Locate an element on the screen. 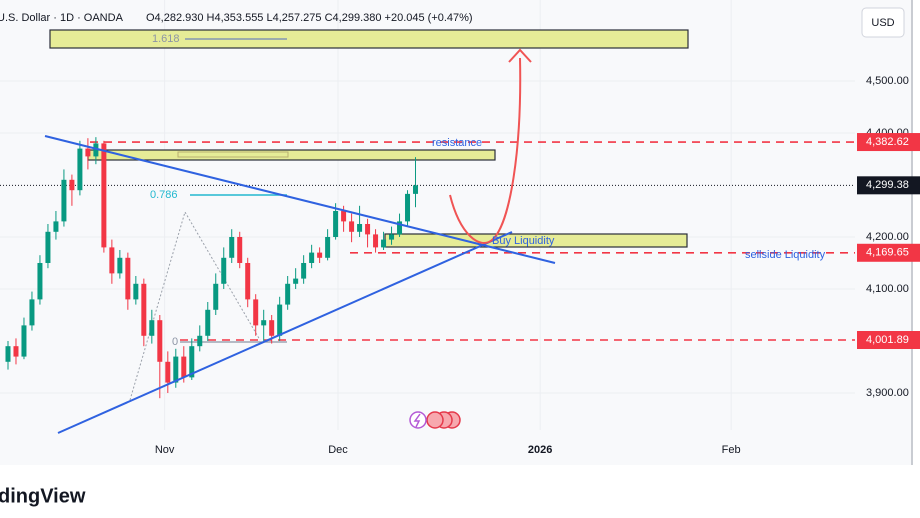  fib-zone is located at coordinates (369, 39).